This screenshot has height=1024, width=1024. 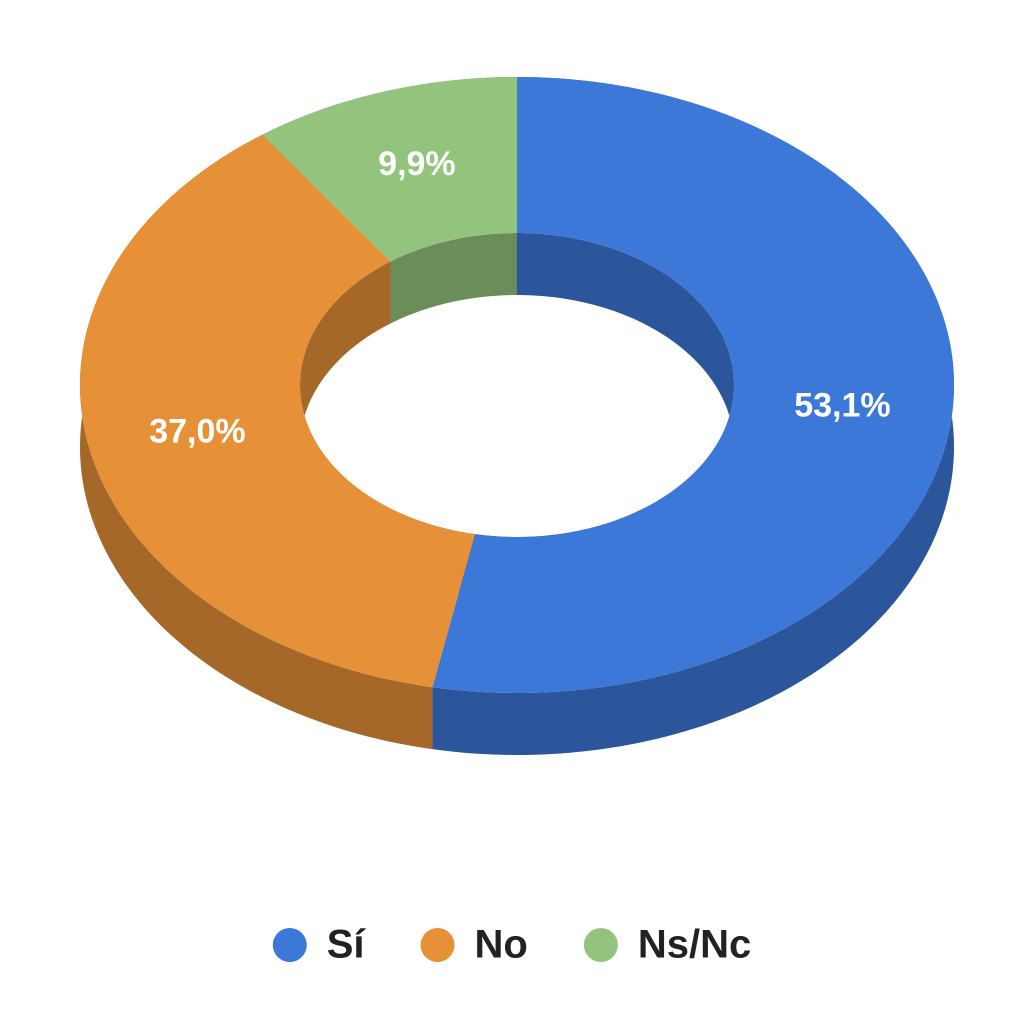 What do you see at coordinates (842, 405) in the screenshot?
I see `value-label: 53,1%` at bounding box center [842, 405].